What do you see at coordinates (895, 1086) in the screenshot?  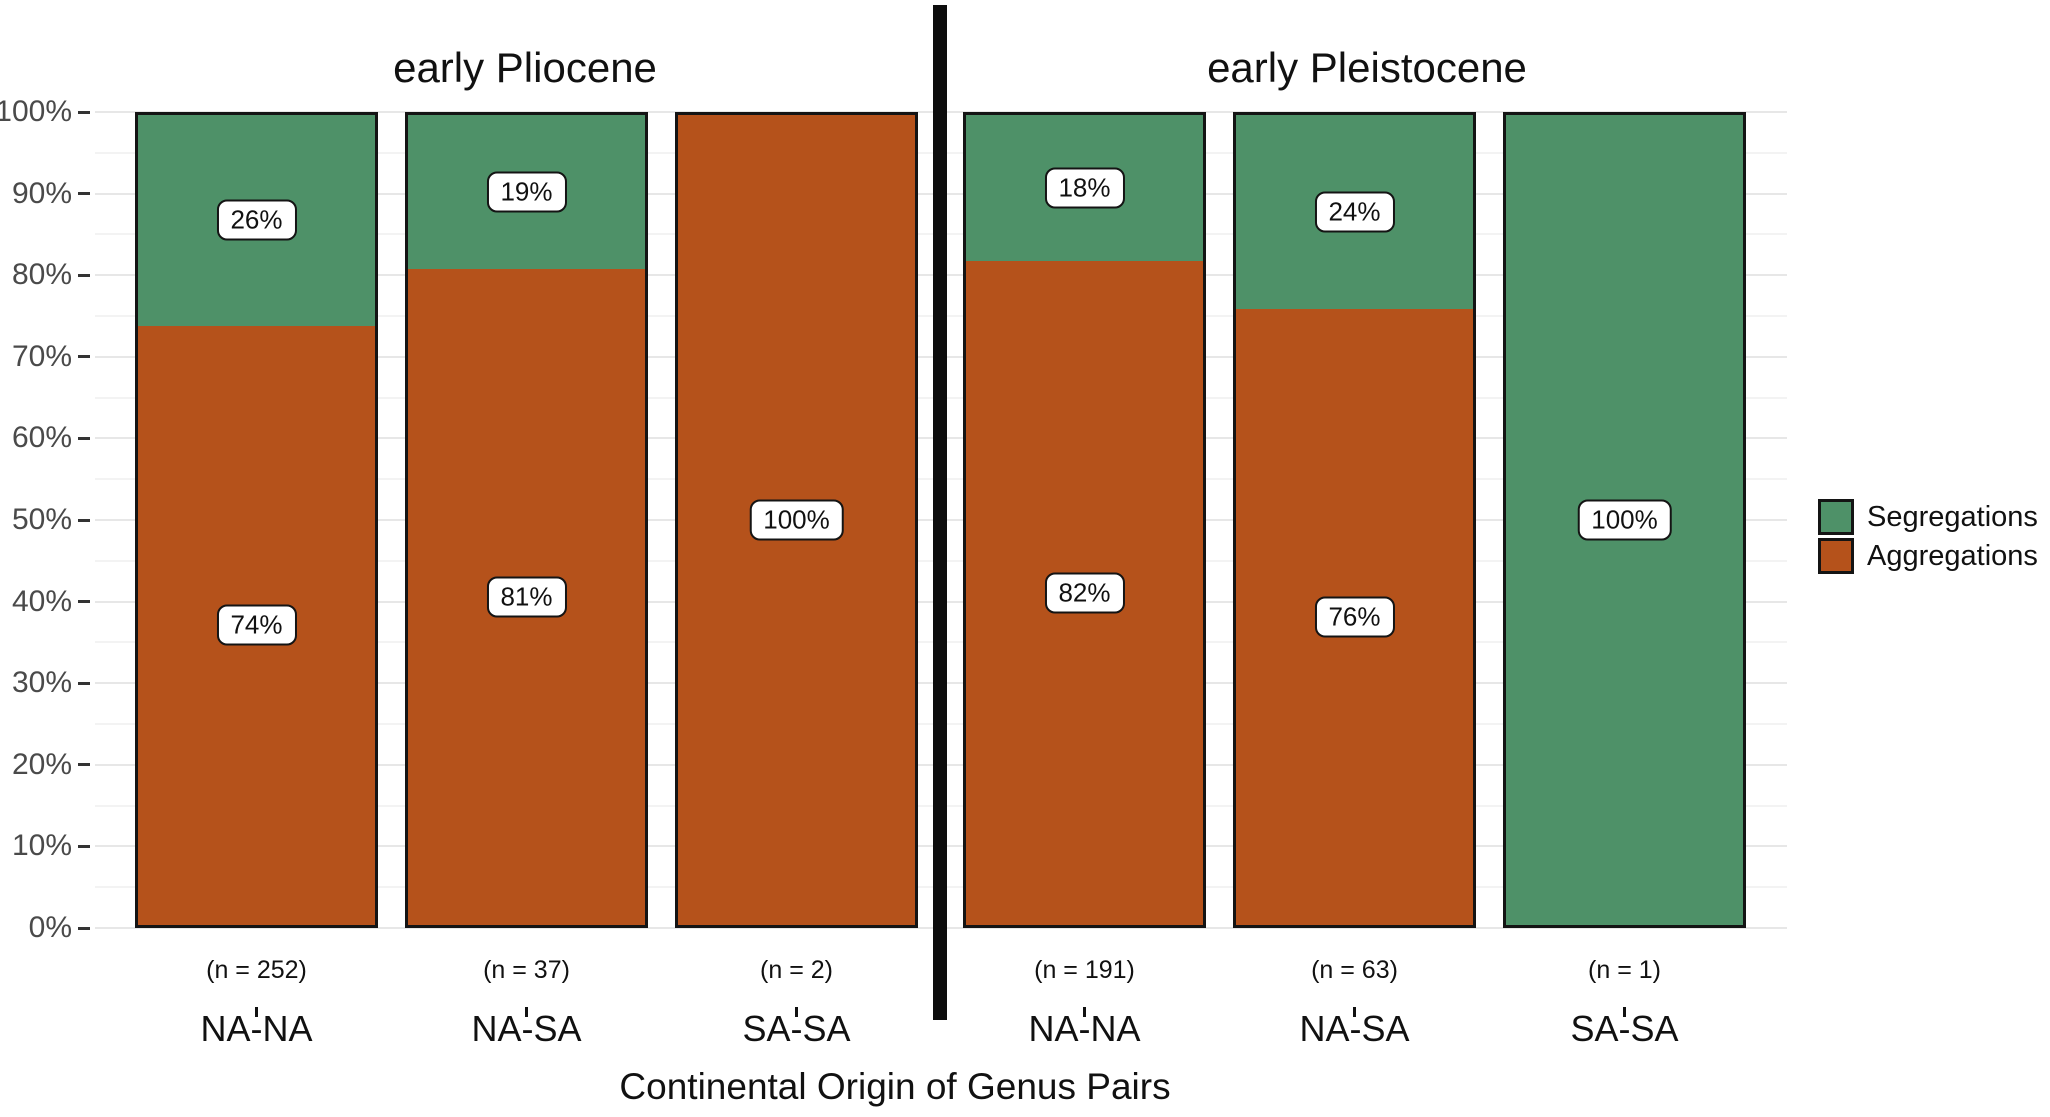 I see `x-axis-title: Continental Origin of Genus Pairs` at bounding box center [895, 1086].